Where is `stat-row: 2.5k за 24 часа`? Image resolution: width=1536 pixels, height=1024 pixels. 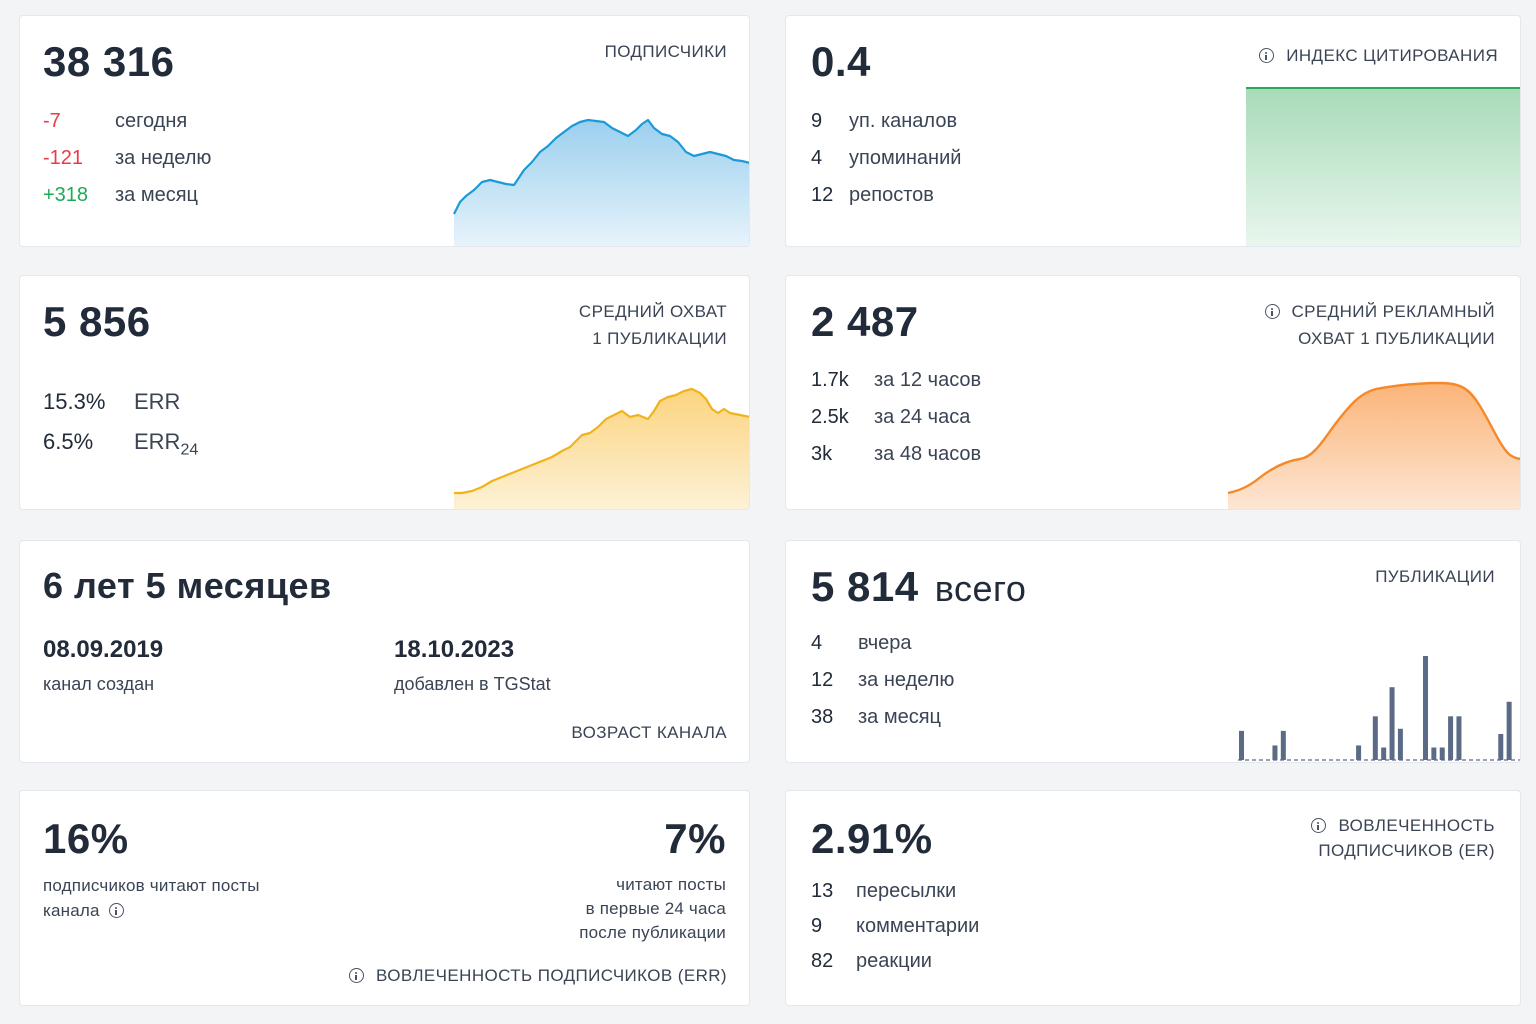
stat-row: 2.5k за 24 часа is located at coordinates (891, 417).